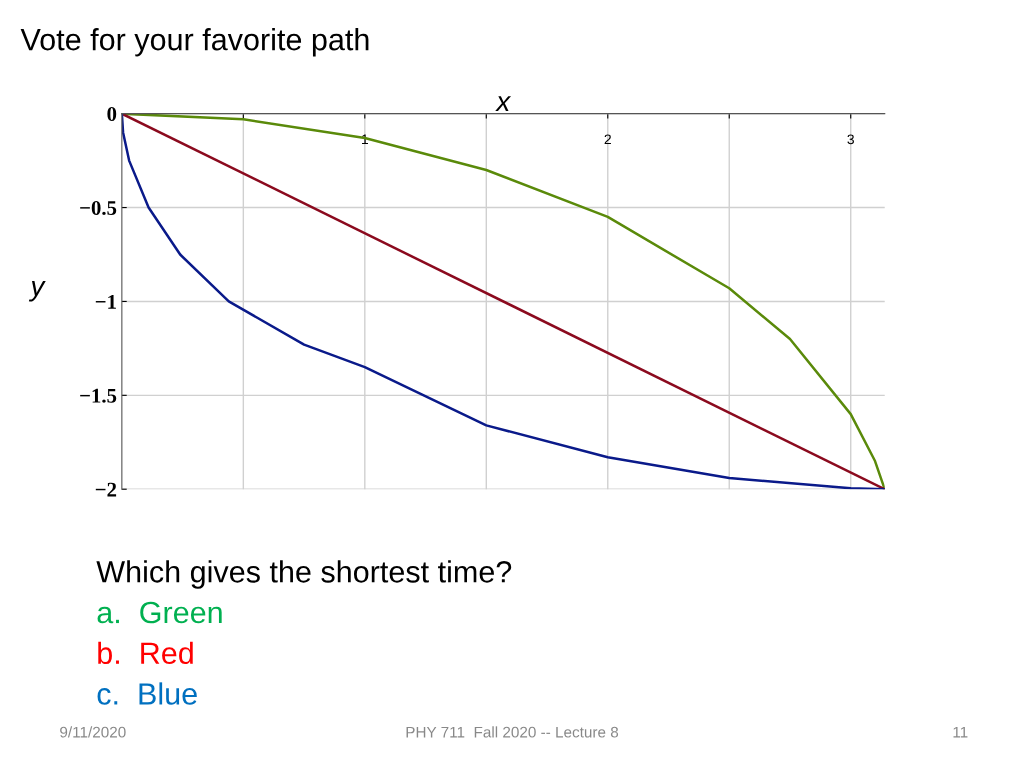  What do you see at coordinates (105, 301) in the screenshot?
I see `y-tick-label: −1` at bounding box center [105, 301].